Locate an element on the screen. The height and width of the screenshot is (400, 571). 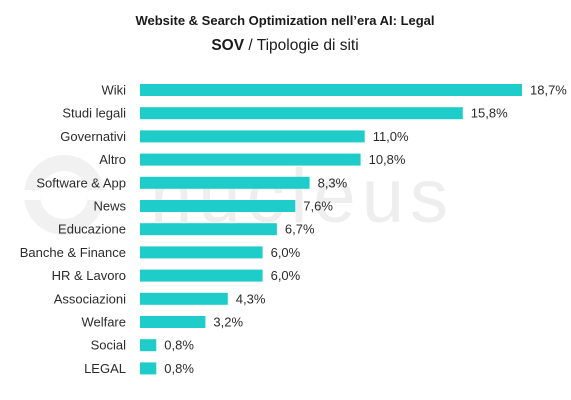
bar-software-and-app is located at coordinates (225, 182).